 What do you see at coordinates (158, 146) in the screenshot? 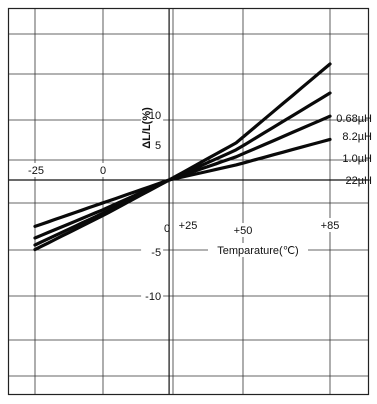
I see `y-tick-label-3: 5` at bounding box center [158, 146].